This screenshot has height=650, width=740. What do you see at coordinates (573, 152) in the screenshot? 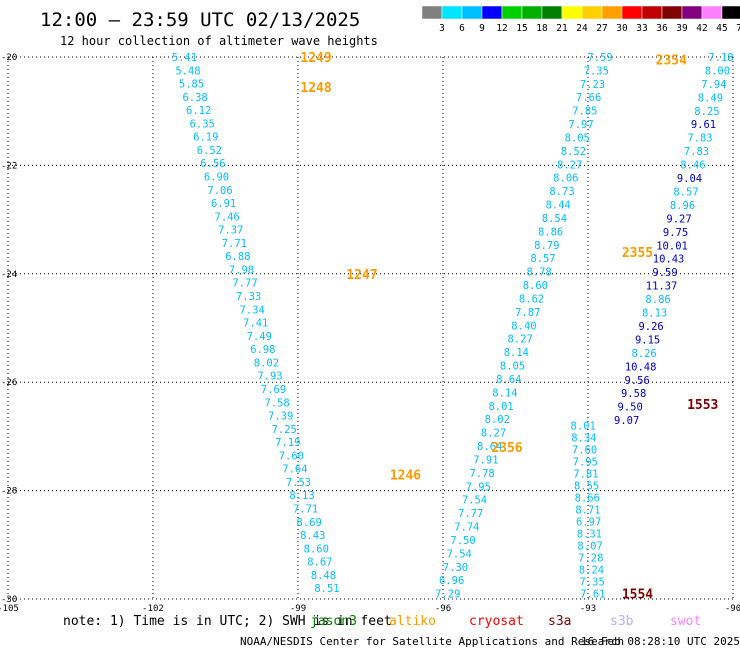
I see `wave-height-value: 8.52` at bounding box center [573, 152].